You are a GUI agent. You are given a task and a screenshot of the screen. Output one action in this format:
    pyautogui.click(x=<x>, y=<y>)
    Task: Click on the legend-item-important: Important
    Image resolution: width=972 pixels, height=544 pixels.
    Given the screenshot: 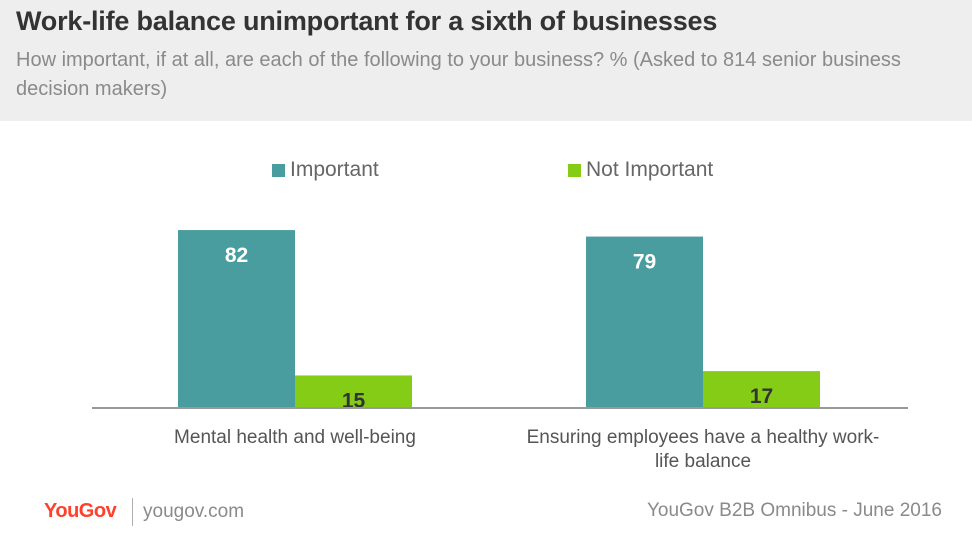 What is the action you would take?
    pyautogui.click(x=325, y=170)
    